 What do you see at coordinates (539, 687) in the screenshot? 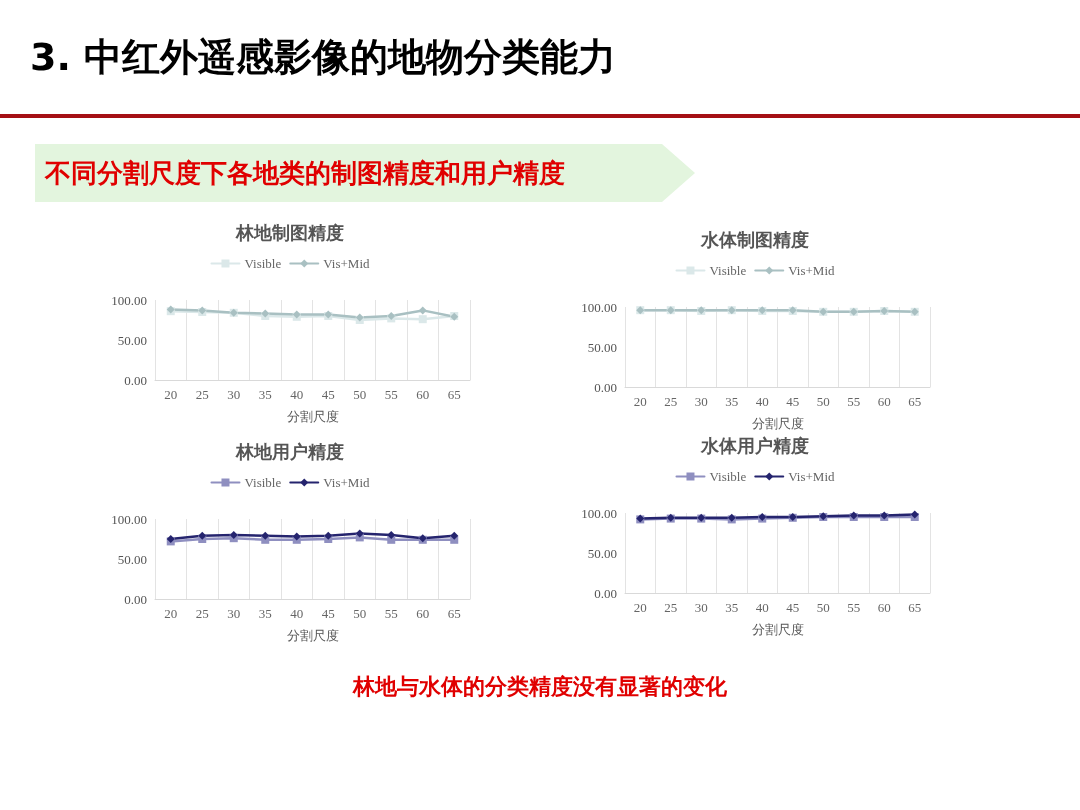
I see `text: 林地与水体的分类精度没有显著的变化` at bounding box center [539, 687].